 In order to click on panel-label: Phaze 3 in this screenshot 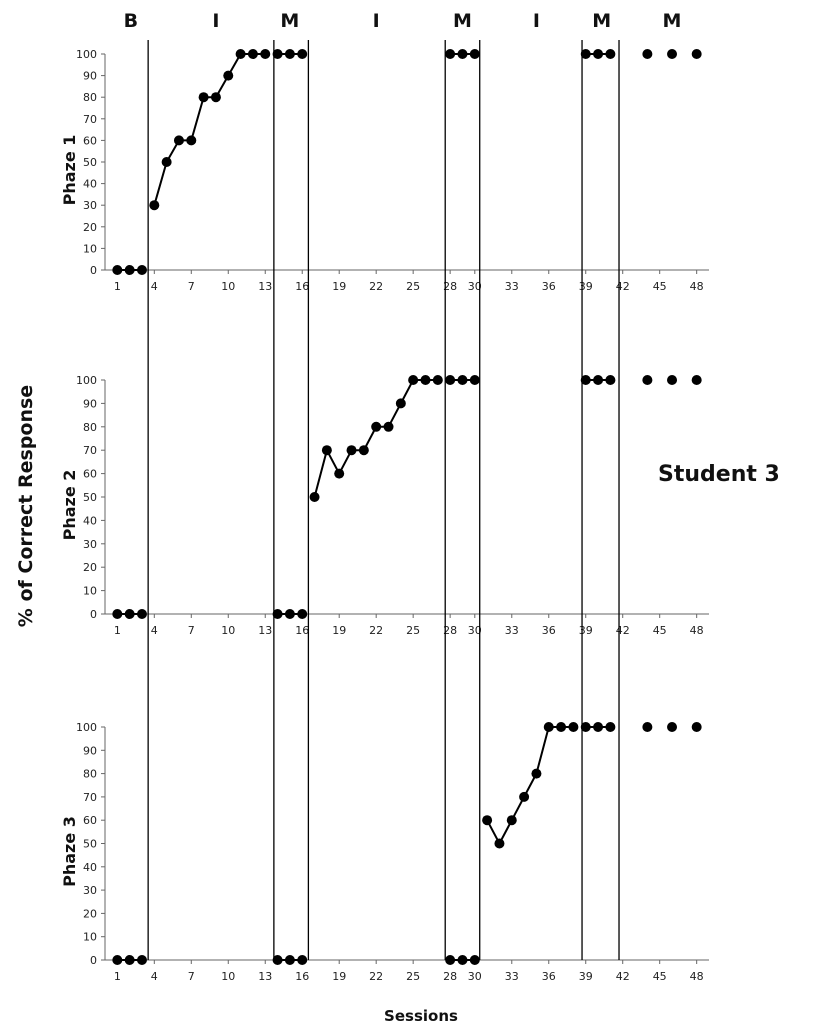, I will do `click(69, 851)`.